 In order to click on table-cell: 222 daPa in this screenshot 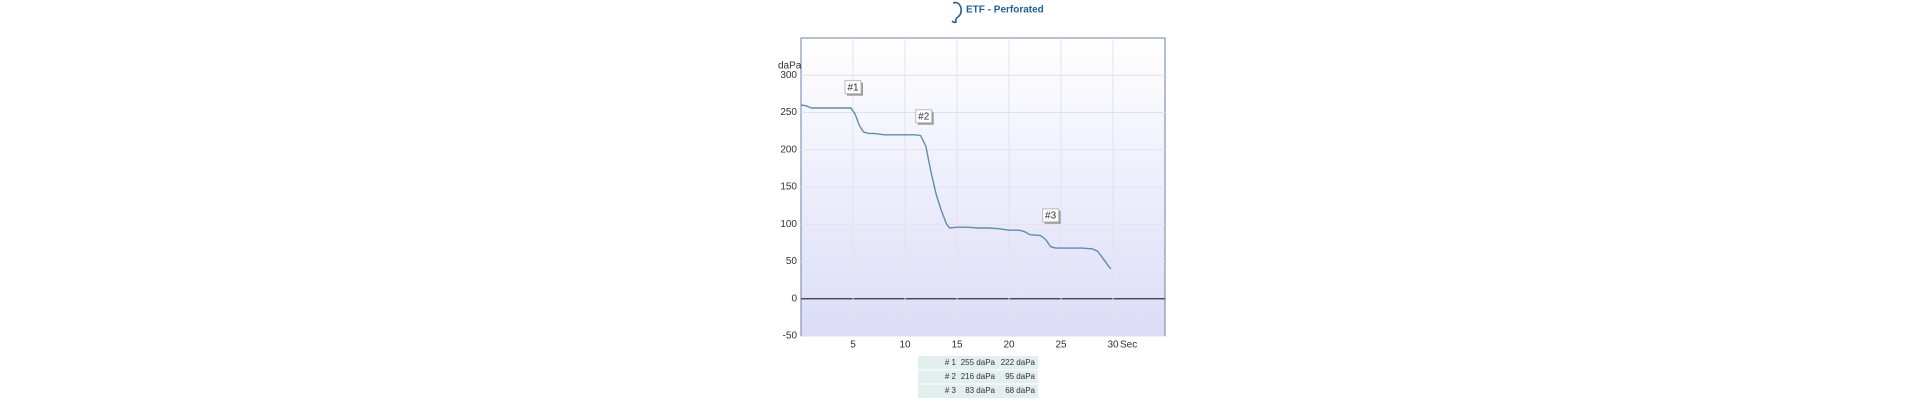, I will do `click(1018, 362)`.